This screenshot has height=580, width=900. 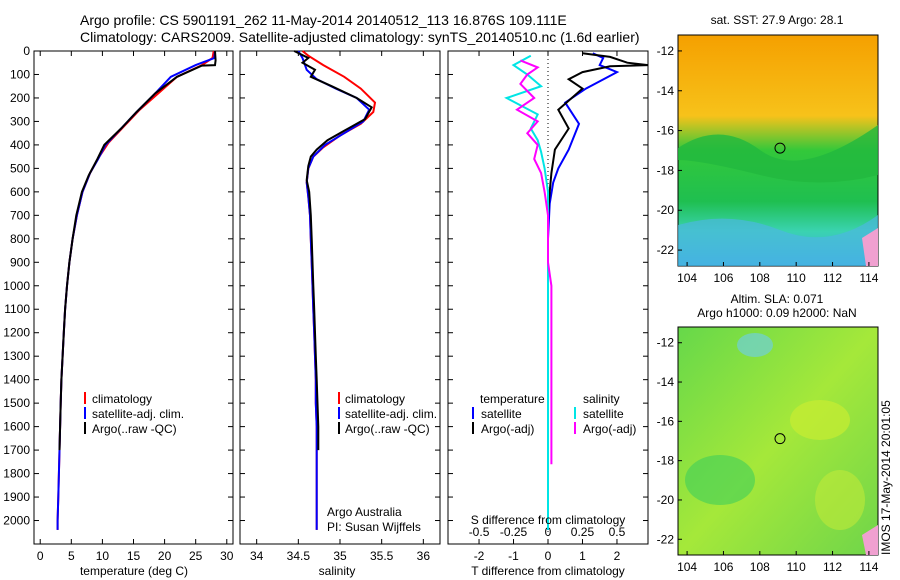 What do you see at coordinates (534, 262) in the screenshot?
I see `series-argo-adj-` at bounding box center [534, 262].